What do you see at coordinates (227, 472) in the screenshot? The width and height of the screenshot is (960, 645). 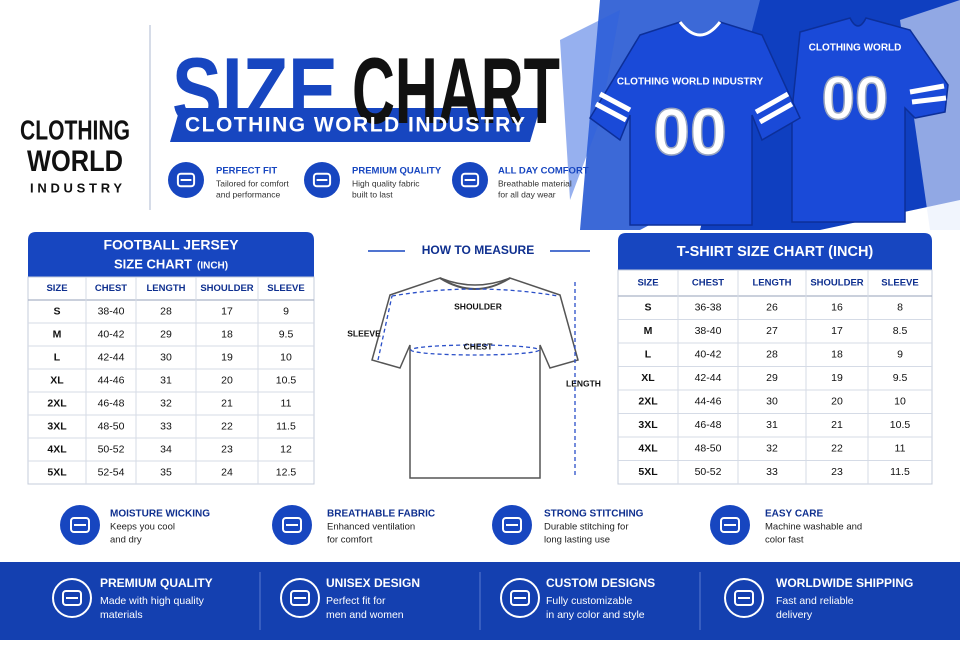 I see `table-cell: 24` at bounding box center [227, 472].